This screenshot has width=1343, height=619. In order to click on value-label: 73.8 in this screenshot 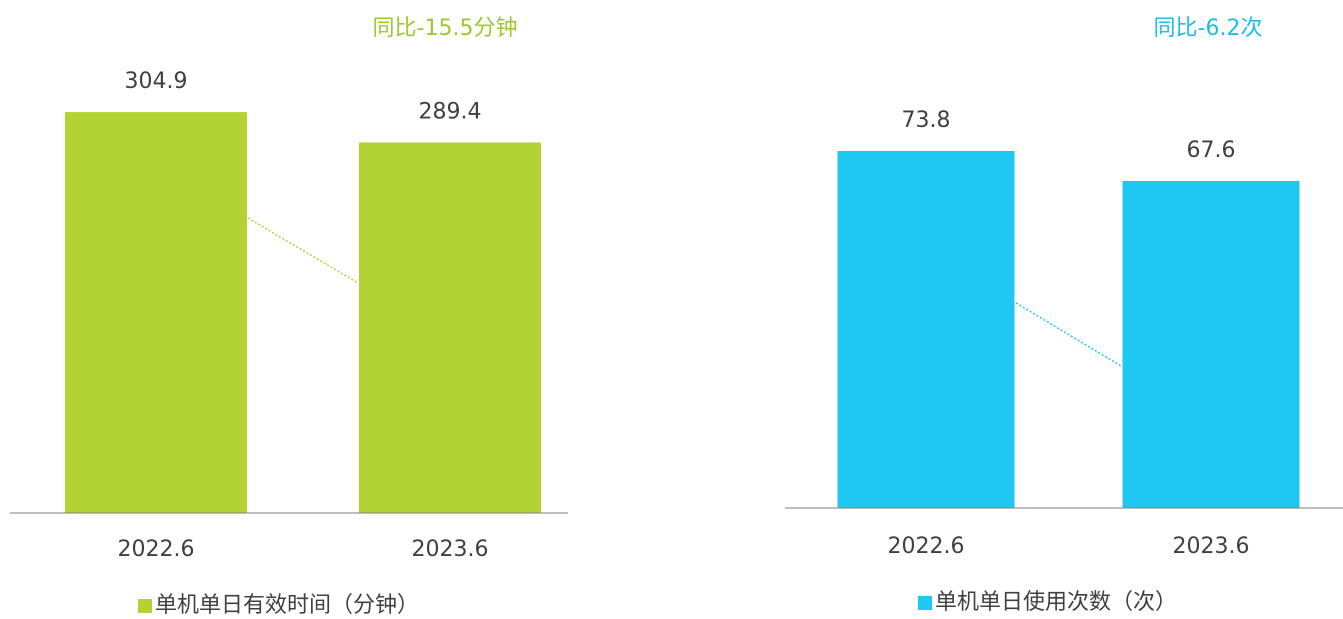, I will do `click(926, 120)`.